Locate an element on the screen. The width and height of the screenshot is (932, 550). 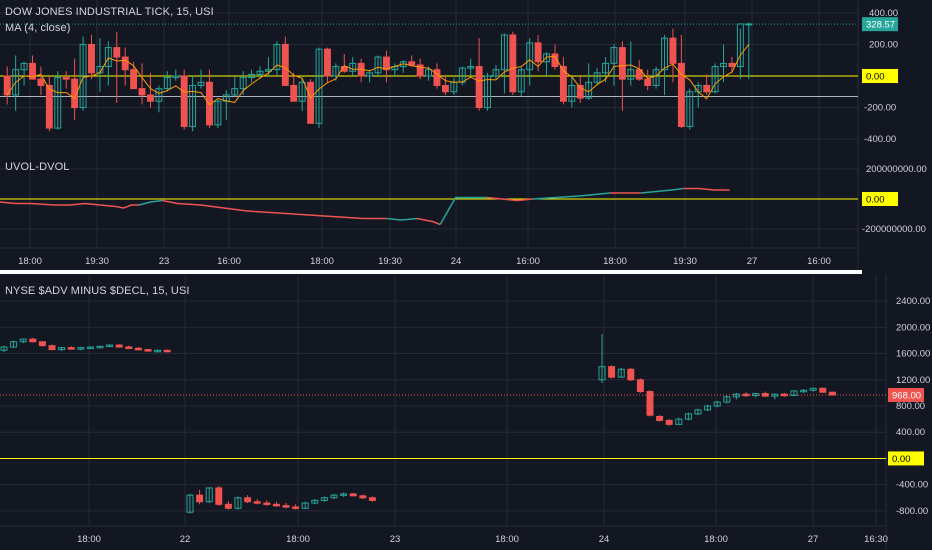
last-value-tag: 968.00 is located at coordinates (906, 395).